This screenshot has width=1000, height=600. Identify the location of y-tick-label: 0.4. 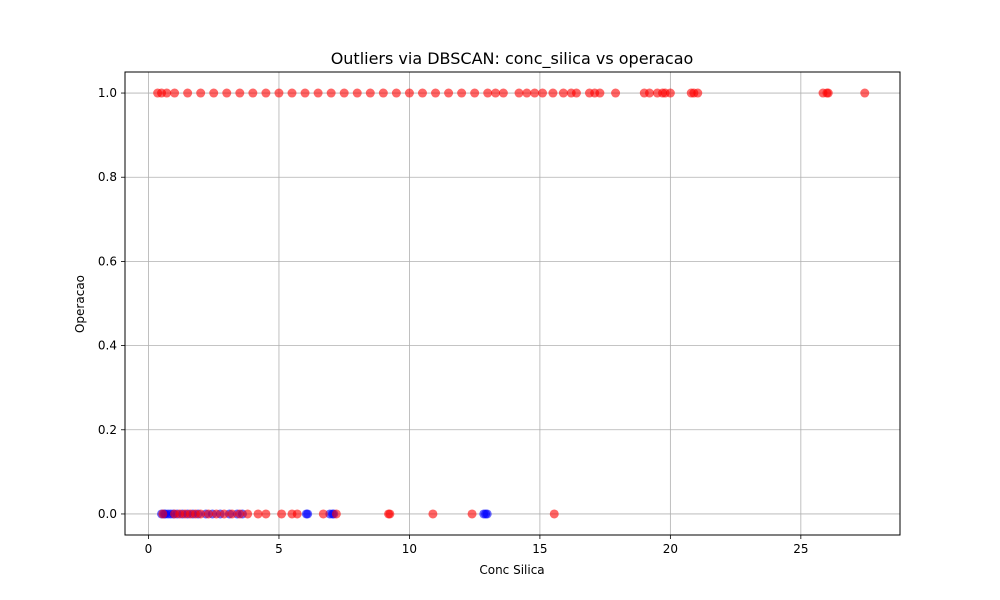
(107, 346).